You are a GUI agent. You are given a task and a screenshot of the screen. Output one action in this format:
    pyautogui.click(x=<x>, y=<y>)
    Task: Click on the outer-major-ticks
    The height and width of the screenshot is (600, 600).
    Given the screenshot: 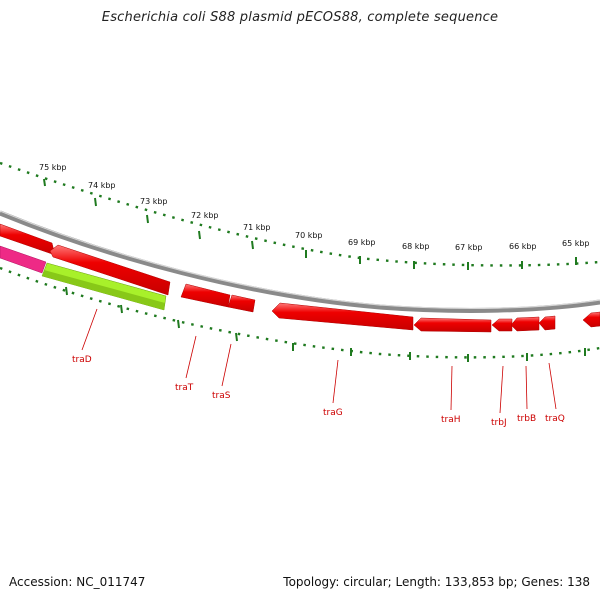 What is the action you would take?
    pyautogui.click(x=310, y=224)
    